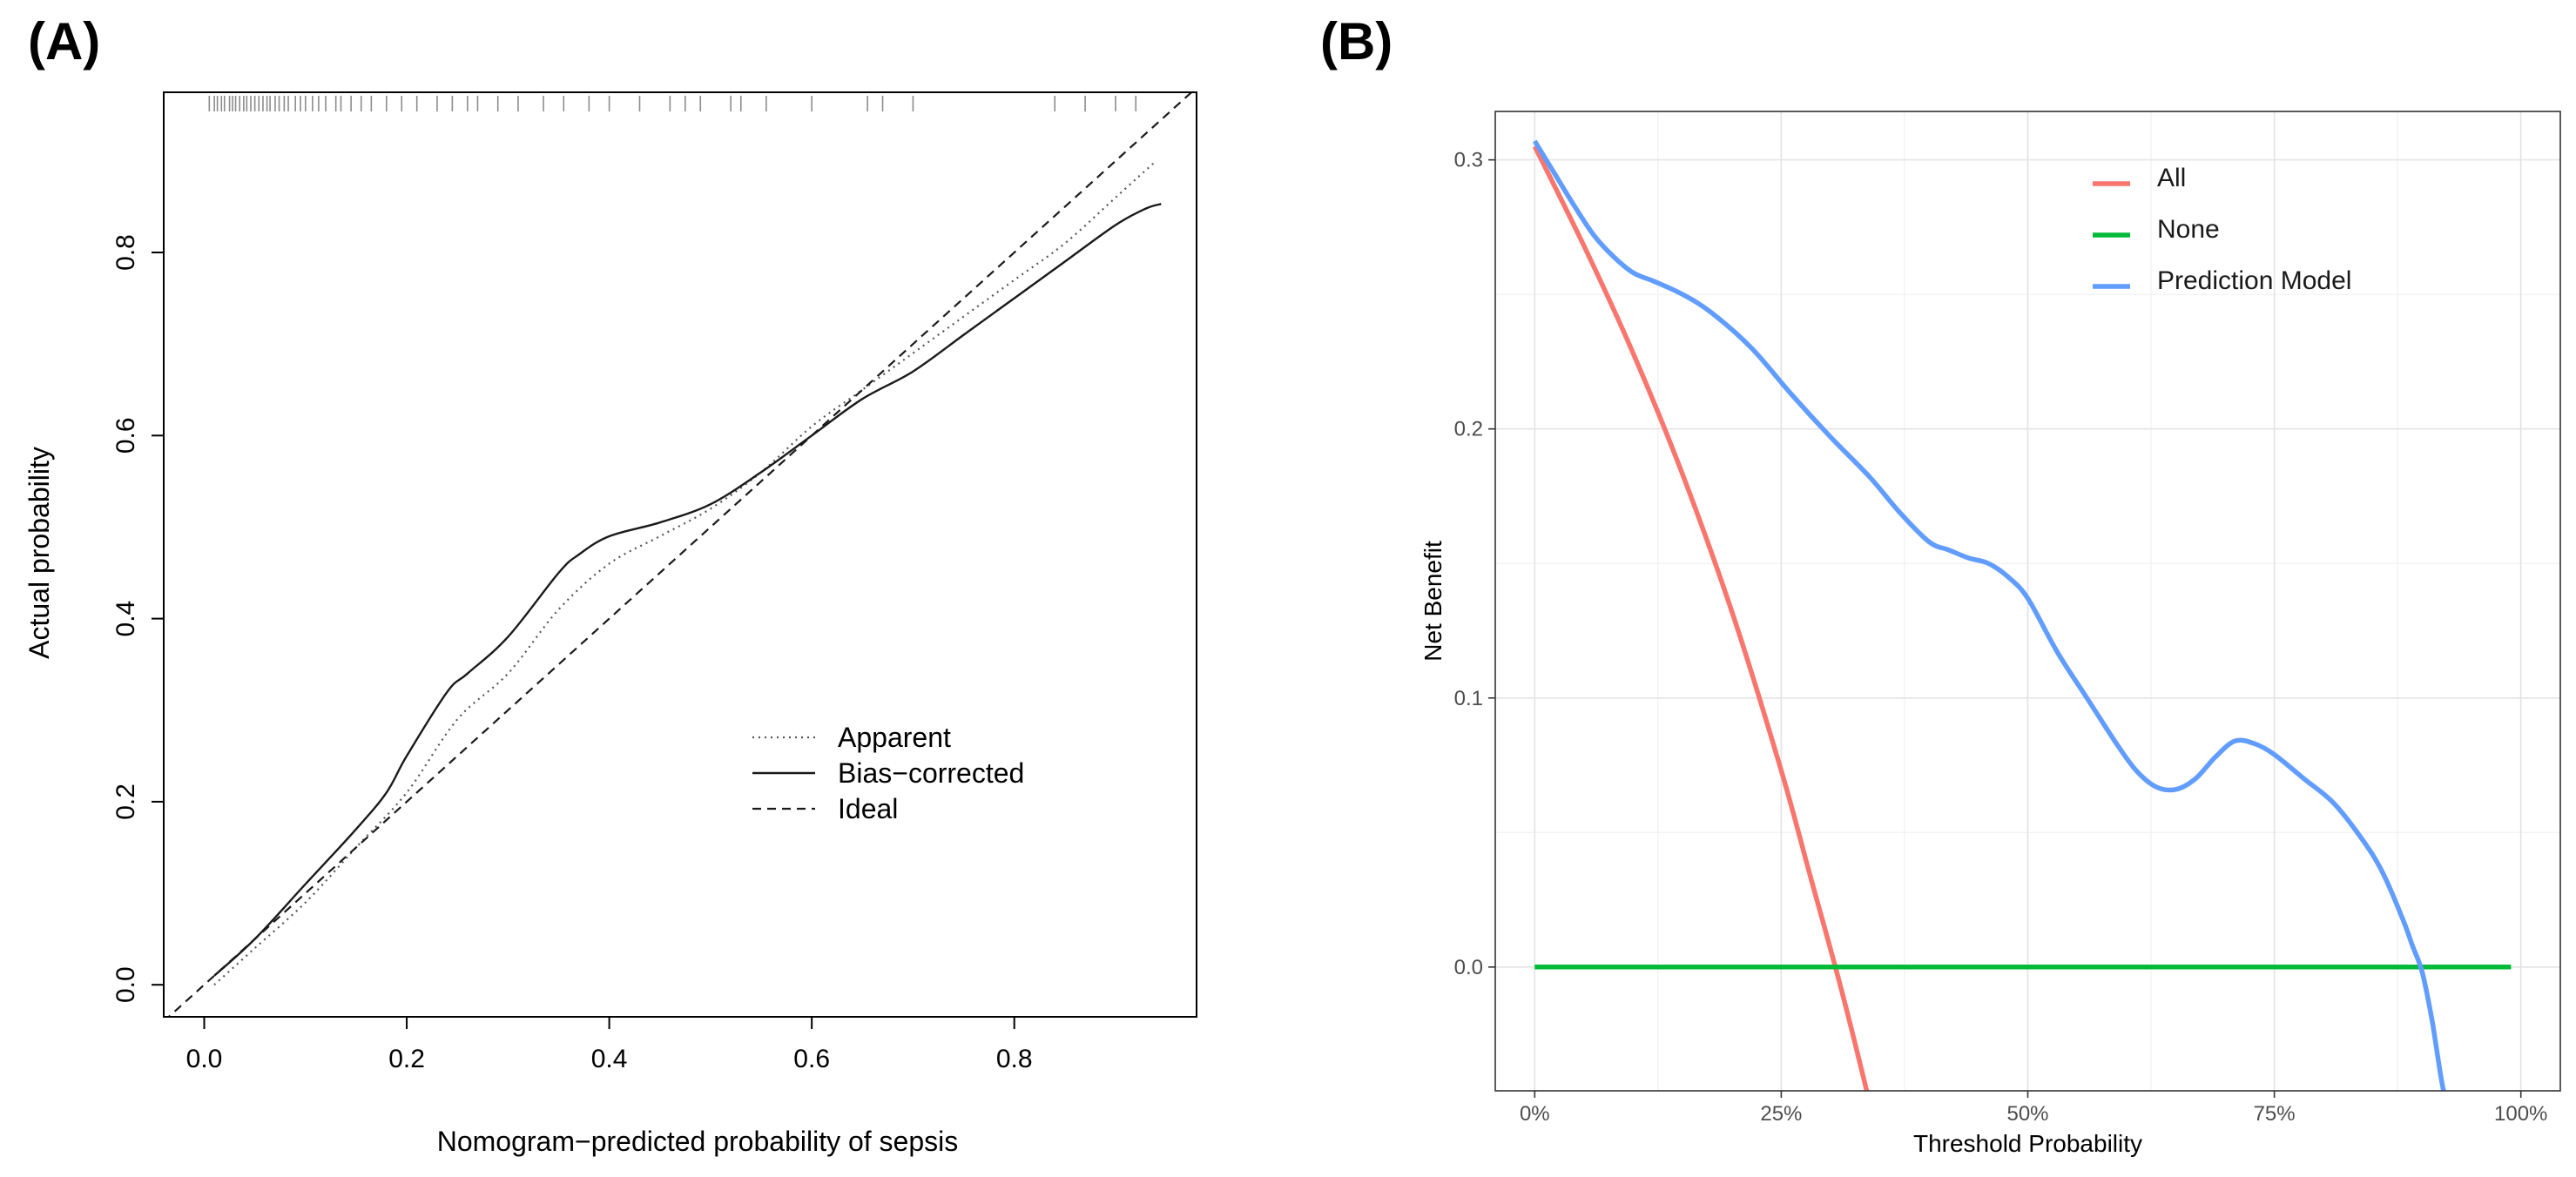  I want to click on x-tick-label: 0.2, so click(406, 1059).